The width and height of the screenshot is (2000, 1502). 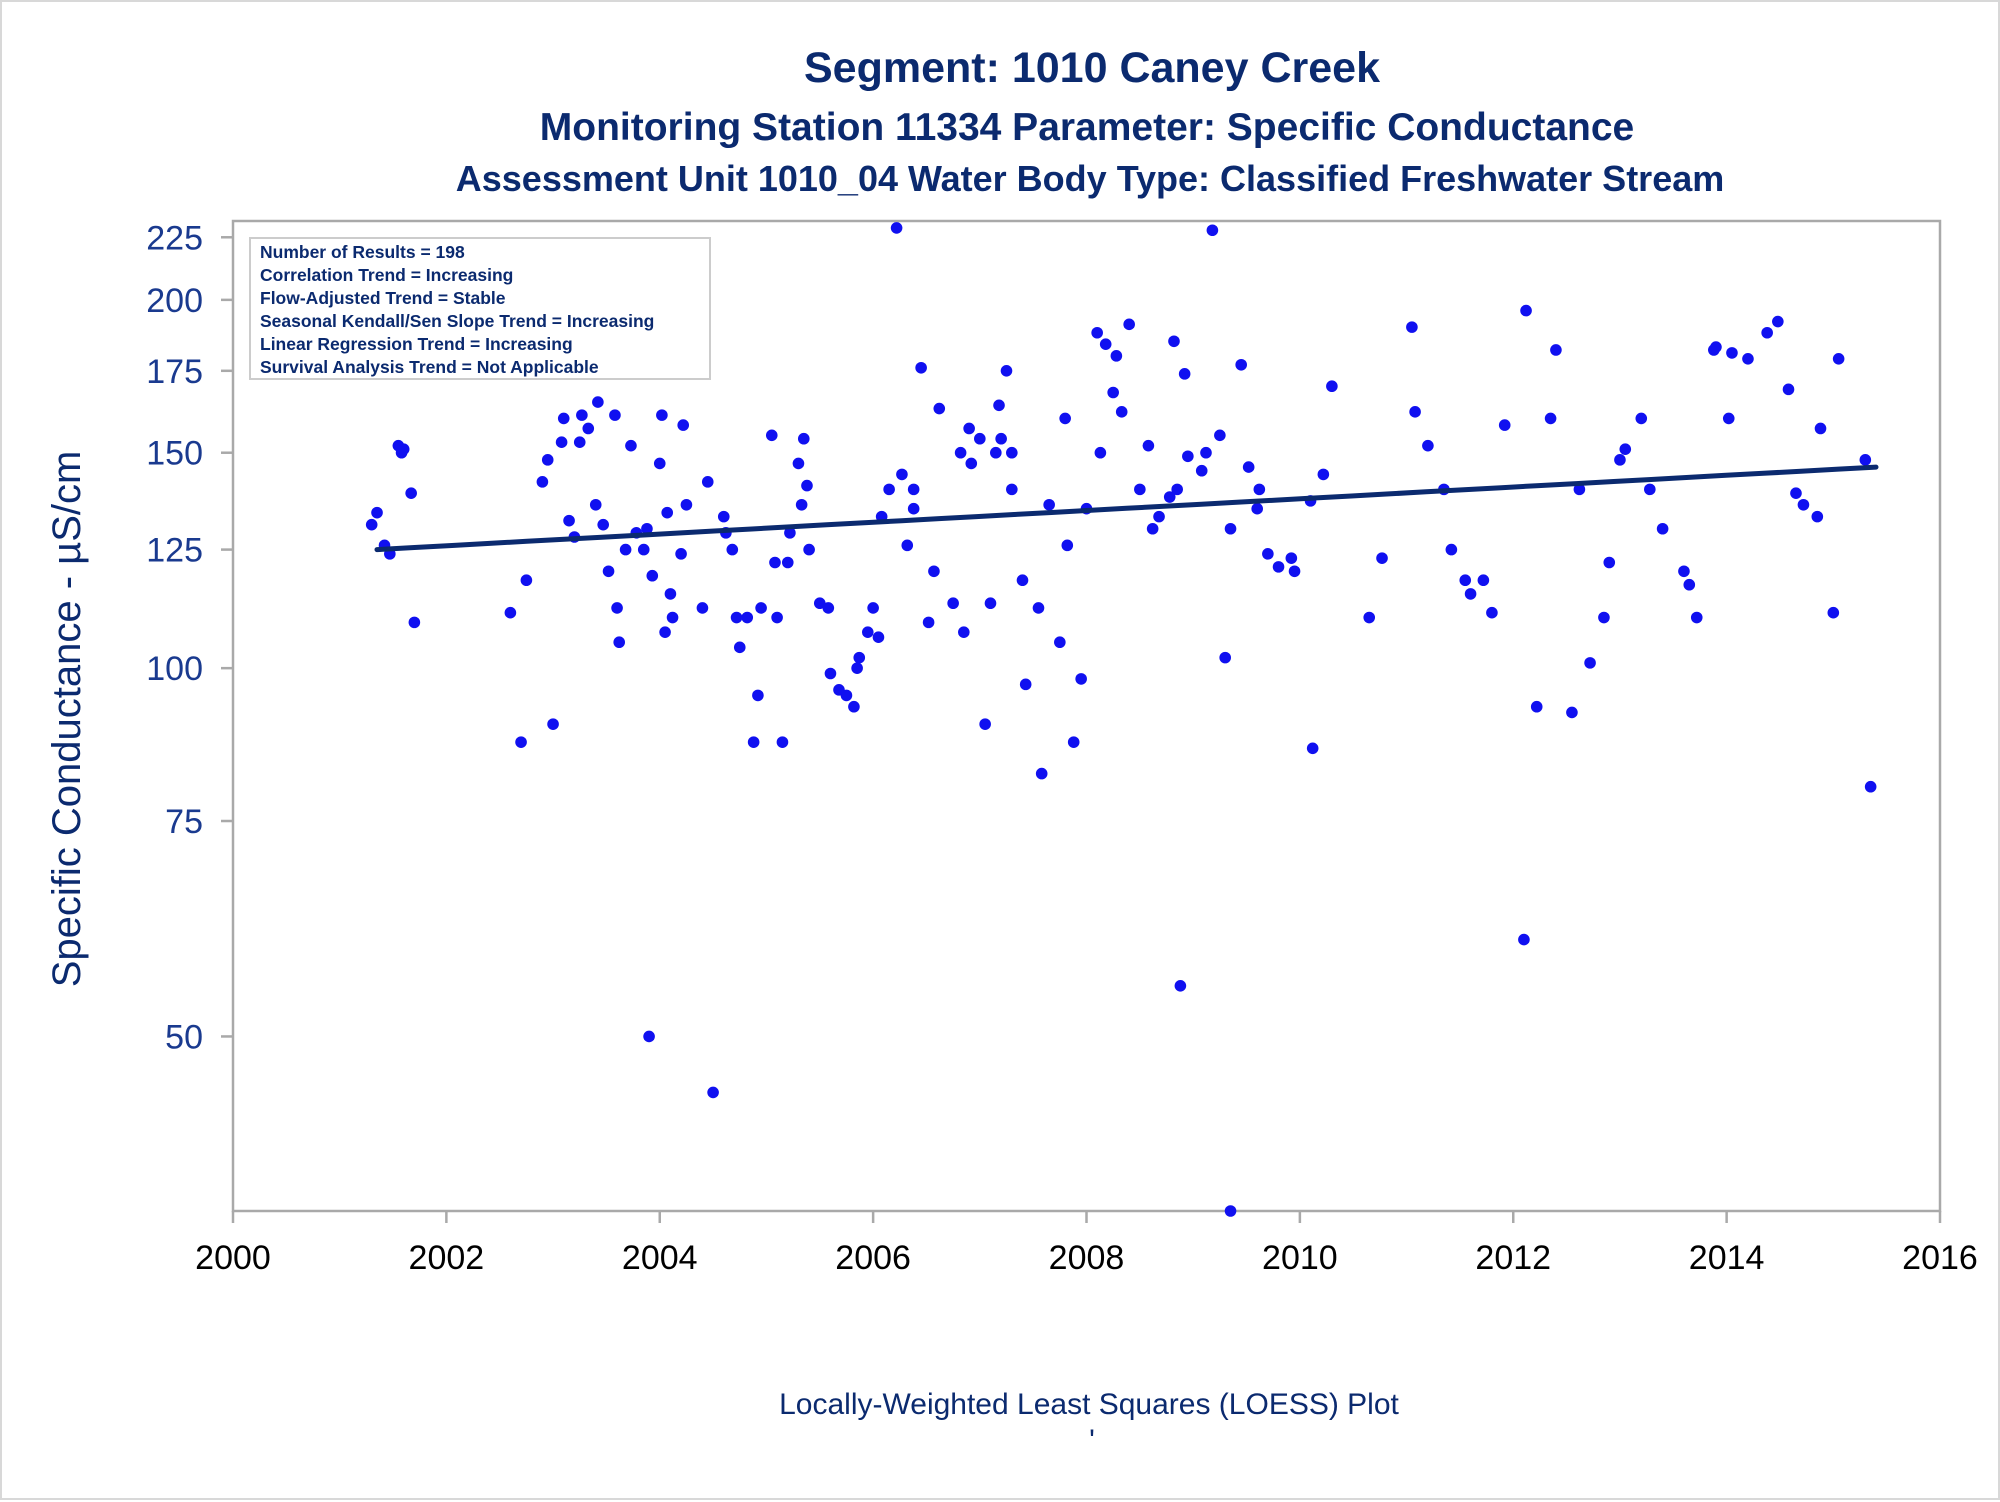 I want to click on x-tick-label-2012: 2012, so click(x=1513, y=1258).